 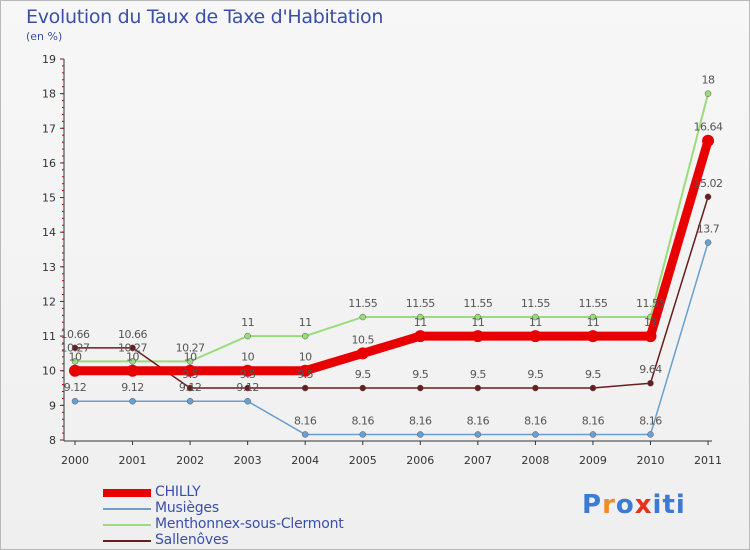 I want to click on x-tick-label: 2001, so click(x=133, y=460).